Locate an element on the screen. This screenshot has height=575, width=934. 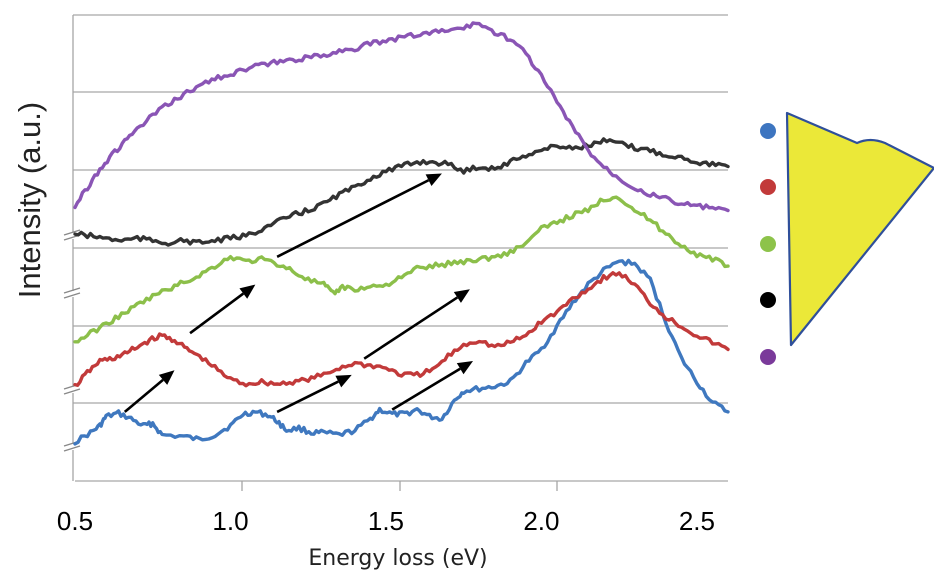
x-tick-label: 0.5 is located at coordinates (75, 521).